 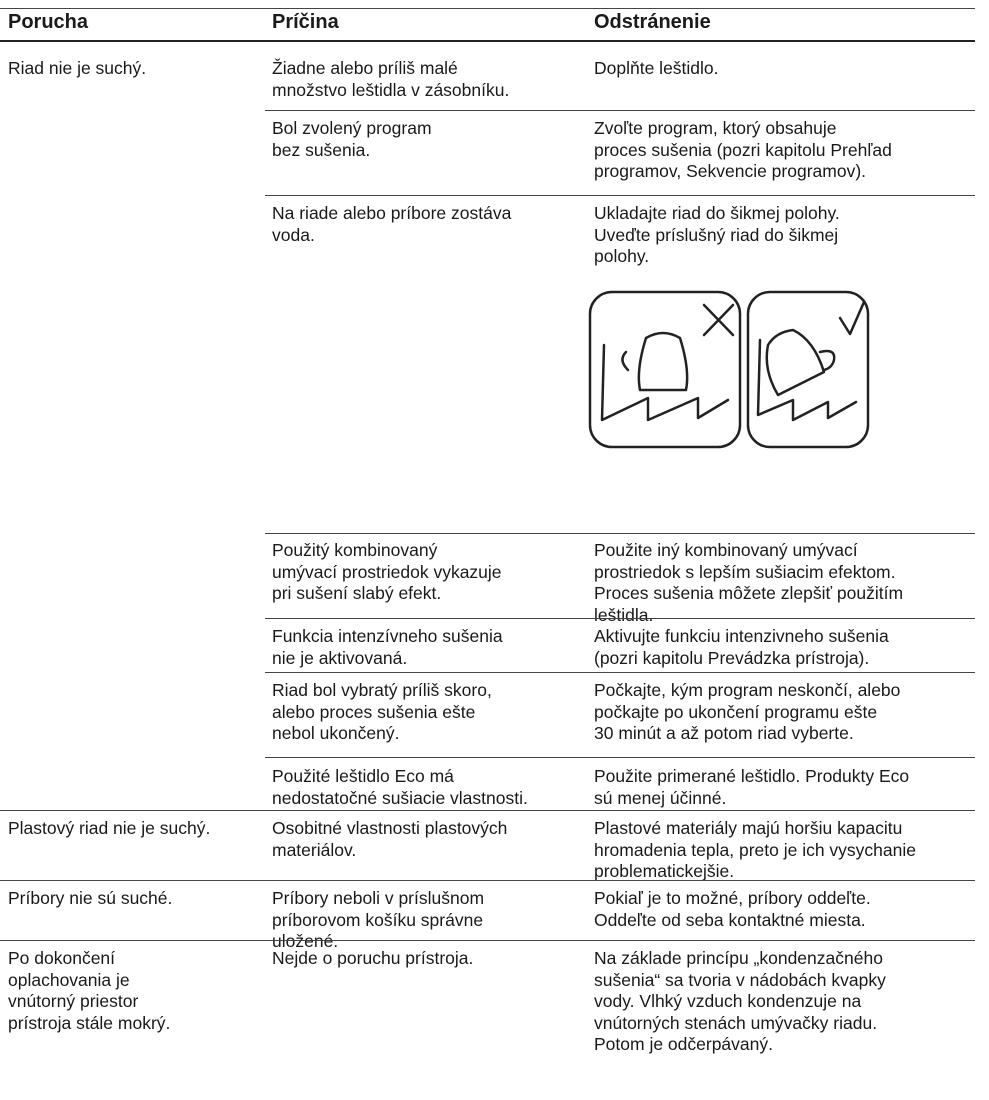 What do you see at coordinates (392, 213) in the screenshot?
I see `text-line: Na riade alebo príbore zostáva` at bounding box center [392, 213].